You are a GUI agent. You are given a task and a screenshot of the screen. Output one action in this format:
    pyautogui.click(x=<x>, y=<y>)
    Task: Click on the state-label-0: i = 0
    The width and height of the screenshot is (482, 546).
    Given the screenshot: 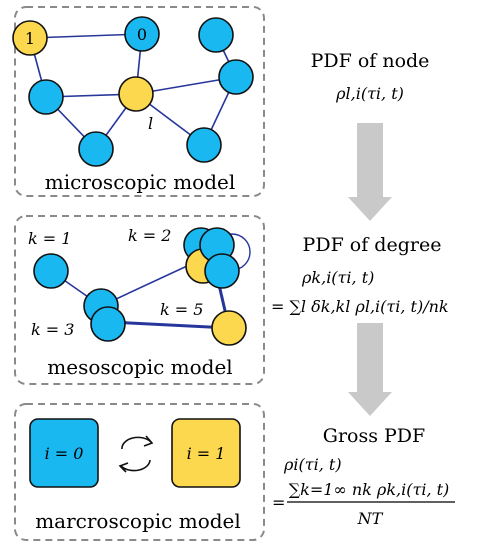 What is the action you would take?
    pyautogui.click(x=64, y=453)
    